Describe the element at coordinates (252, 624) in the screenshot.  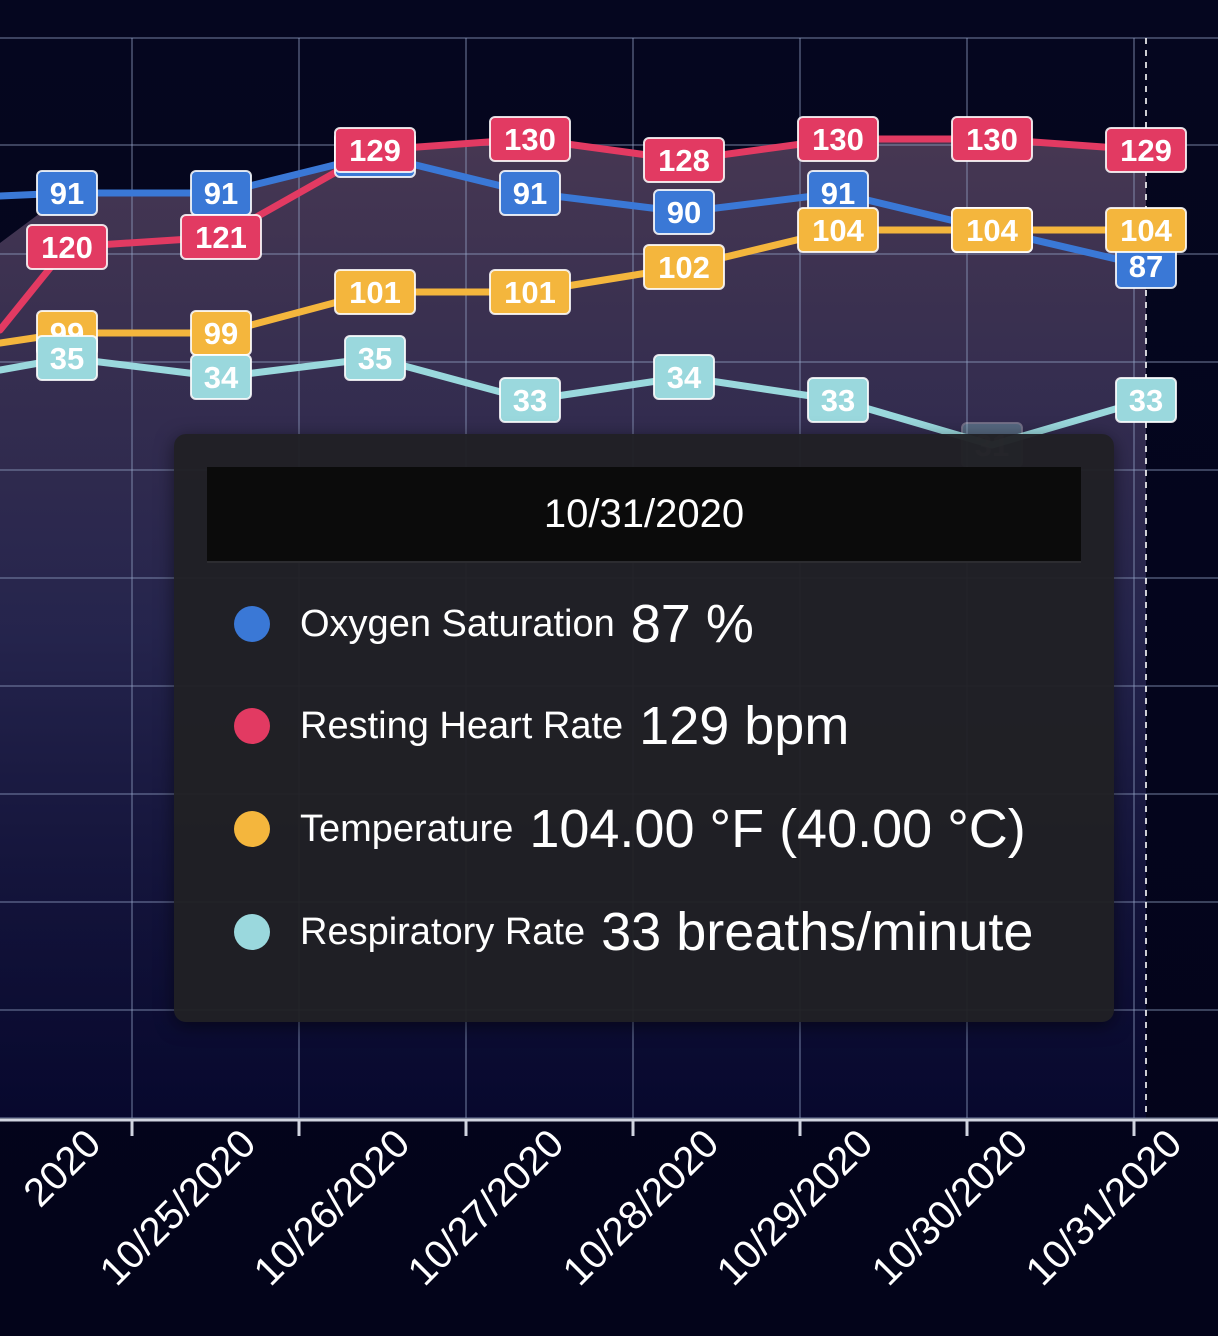
I see `oxygen-saturation-dot-icon` at that location.